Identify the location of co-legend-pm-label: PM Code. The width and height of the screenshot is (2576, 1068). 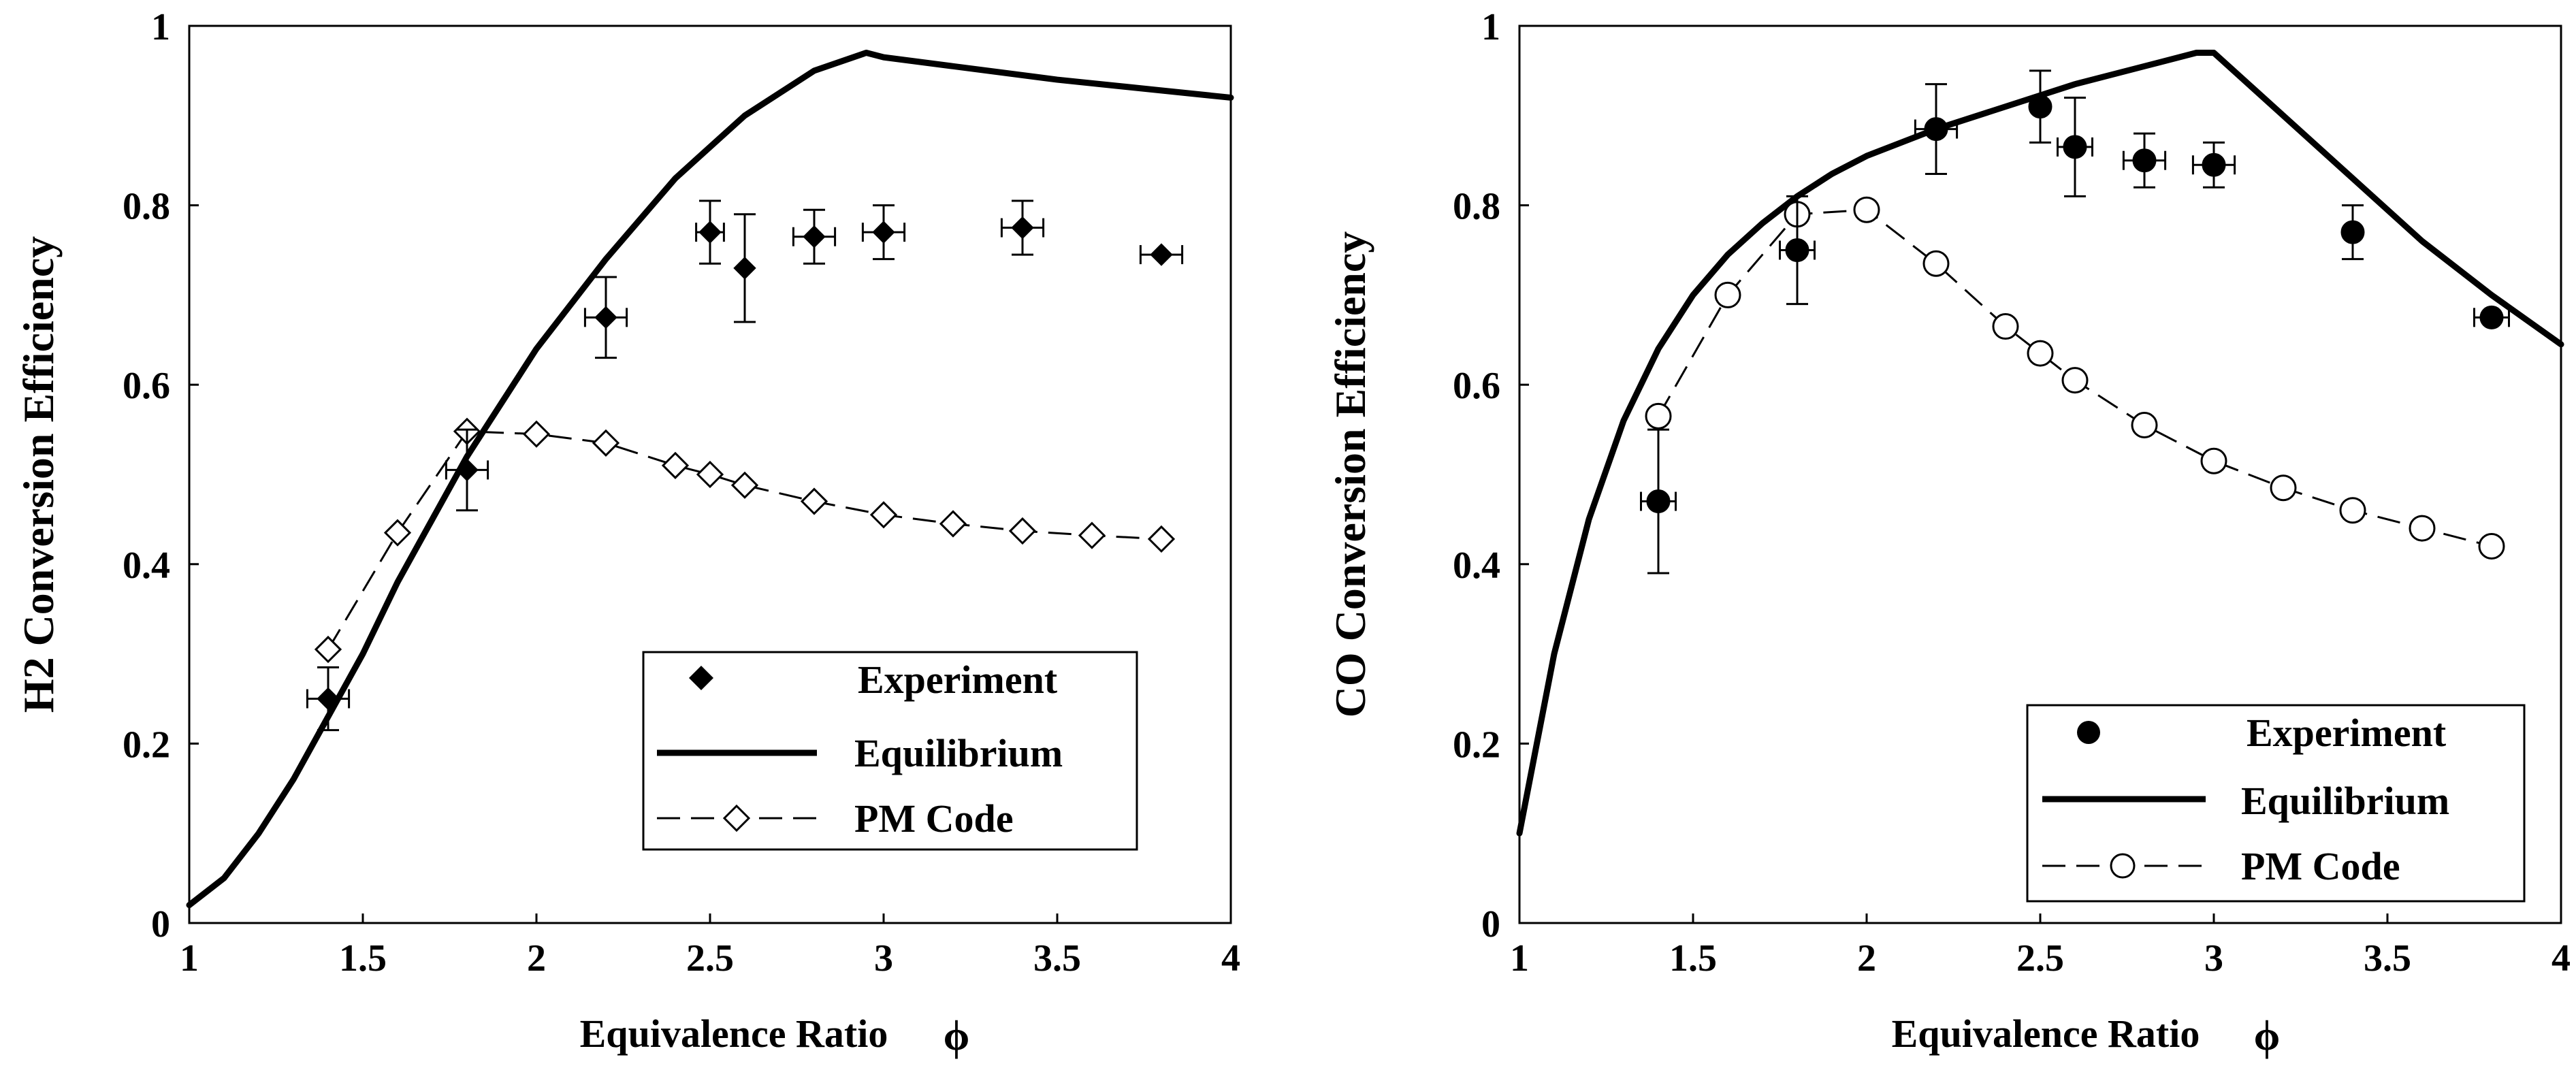
(2321, 866).